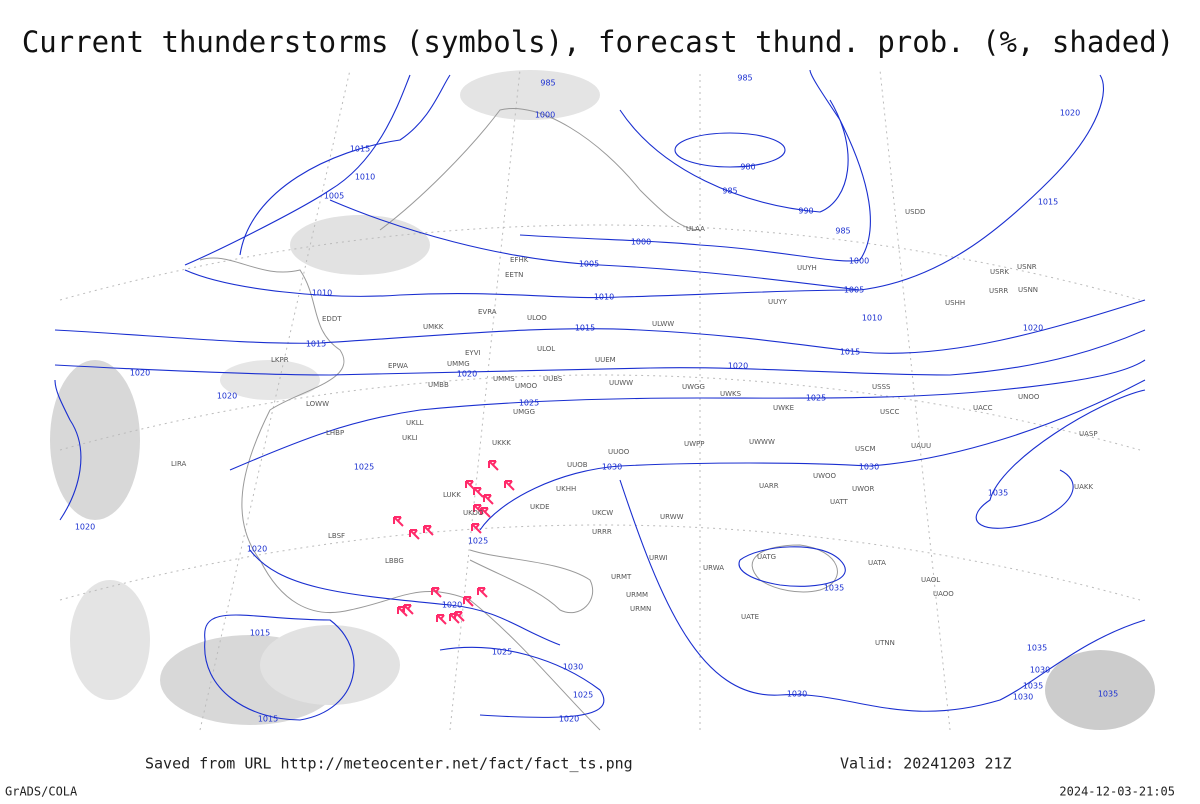 The image size is (1200, 804). I want to click on station-label: UAOL, so click(930, 580).